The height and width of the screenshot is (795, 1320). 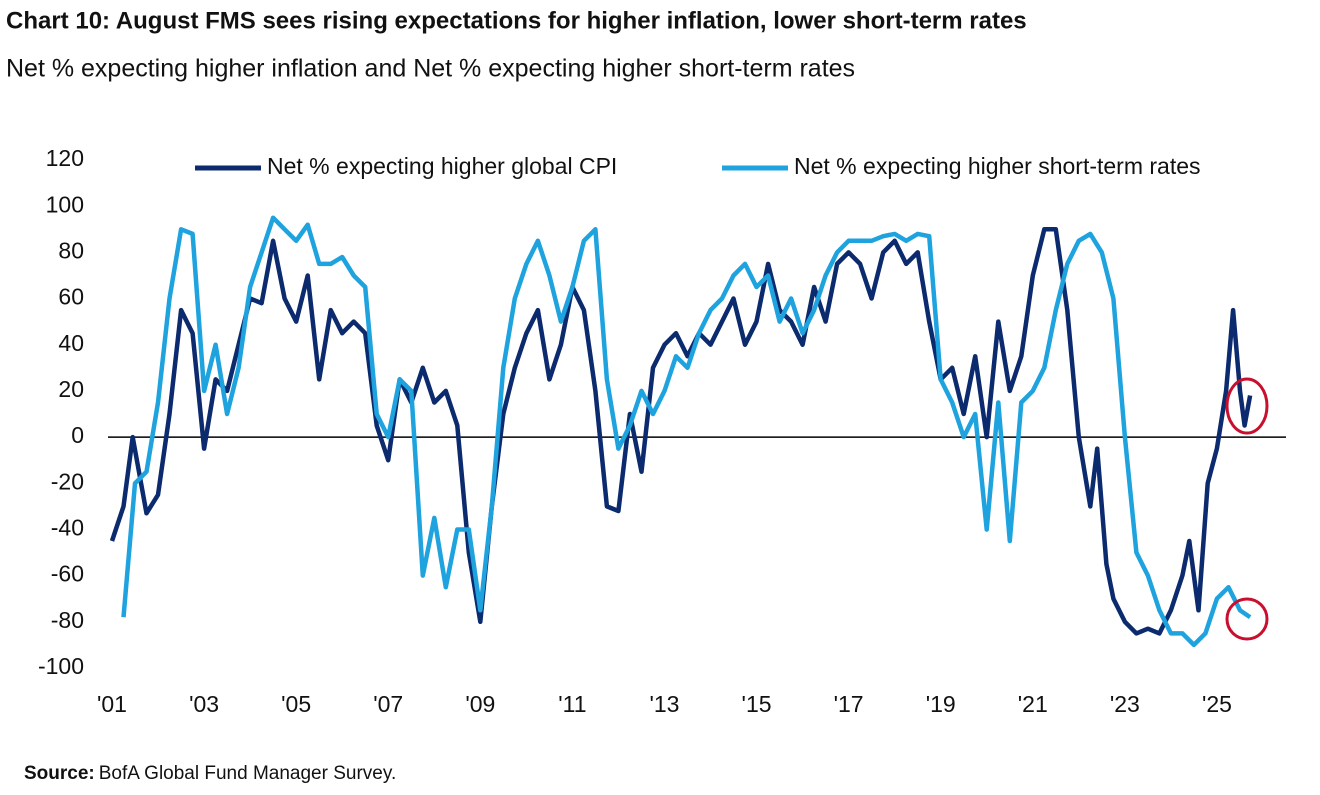 I want to click on source-label: Source:, so click(x=59, y=773).